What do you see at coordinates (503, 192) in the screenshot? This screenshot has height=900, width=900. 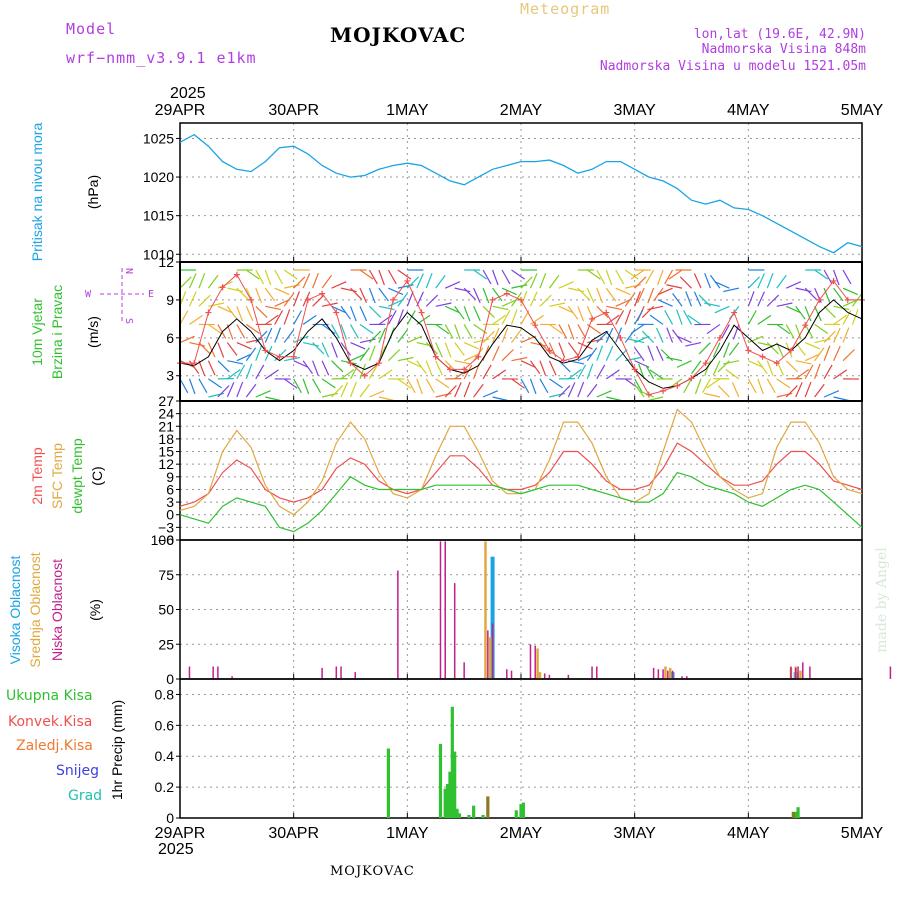 I see `pressure-panel: 1025 1020 1015 1010` at bounding box center [503, 192].